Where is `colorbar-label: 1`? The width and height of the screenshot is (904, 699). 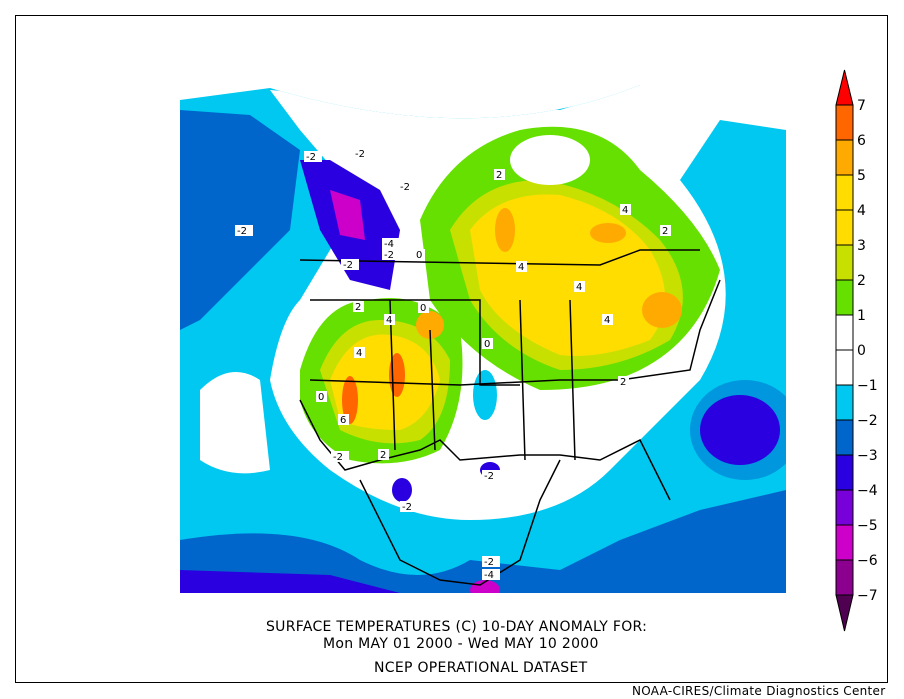
colorbar-label: 1 is located at coordinates (861, 316).